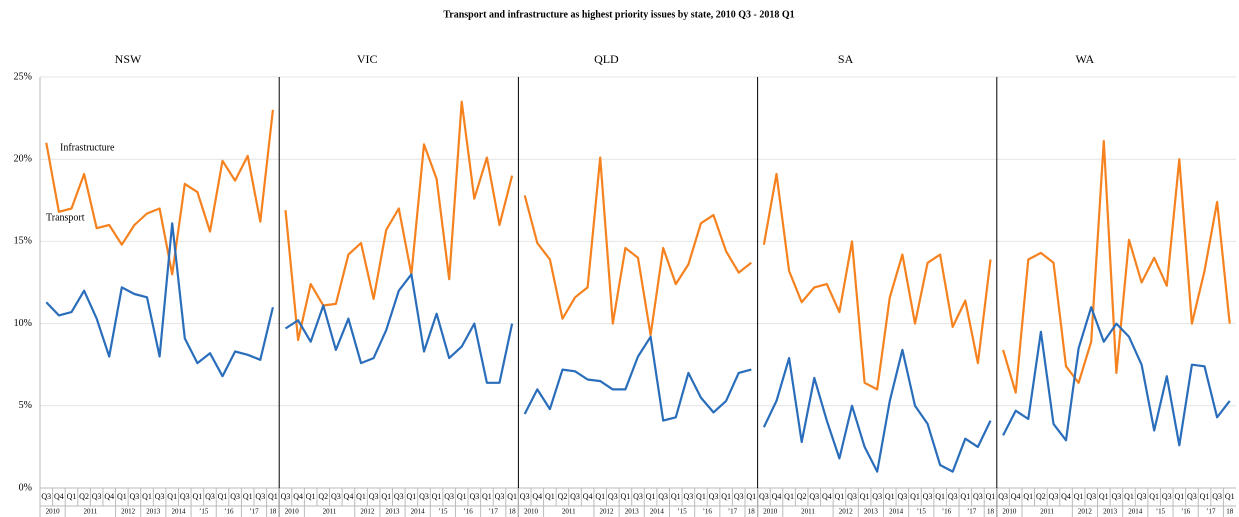  Describe the element at coordinates (23, 323) in the screenshot. I see `y-tick-label: 10%` at that location.